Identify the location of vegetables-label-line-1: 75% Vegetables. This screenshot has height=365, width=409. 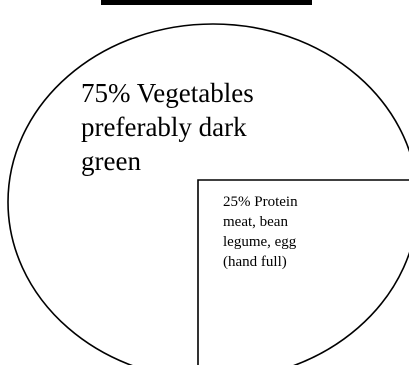
(167, 93).